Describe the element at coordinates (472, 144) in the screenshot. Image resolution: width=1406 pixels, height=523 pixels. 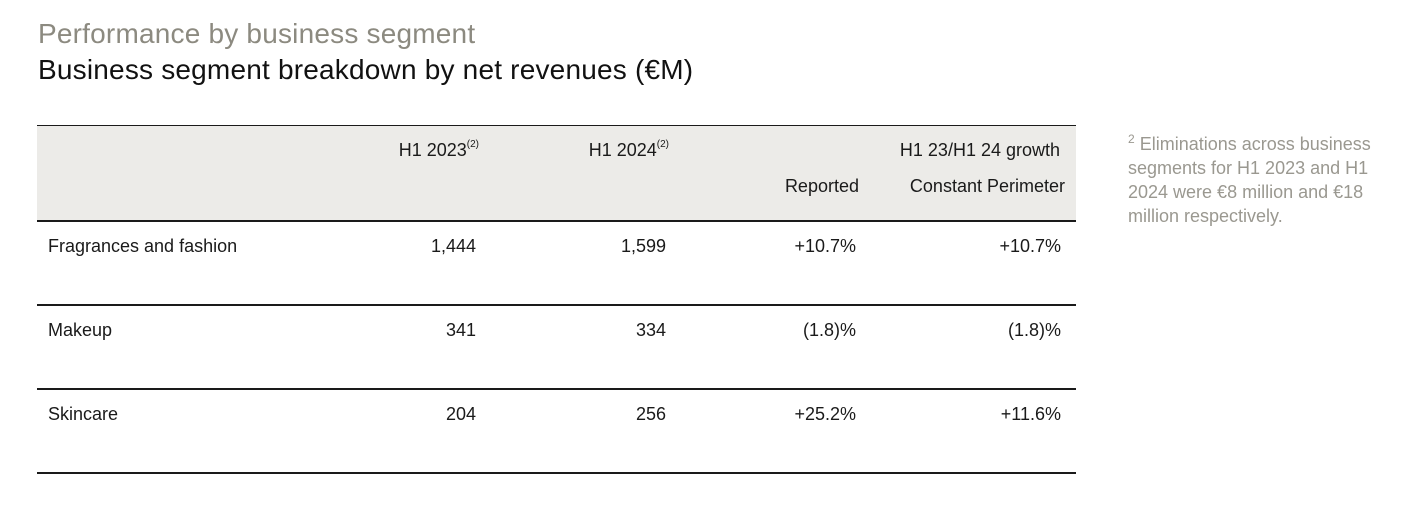
I see `header-h1-2023-footnote-marker: (2)` at that location.